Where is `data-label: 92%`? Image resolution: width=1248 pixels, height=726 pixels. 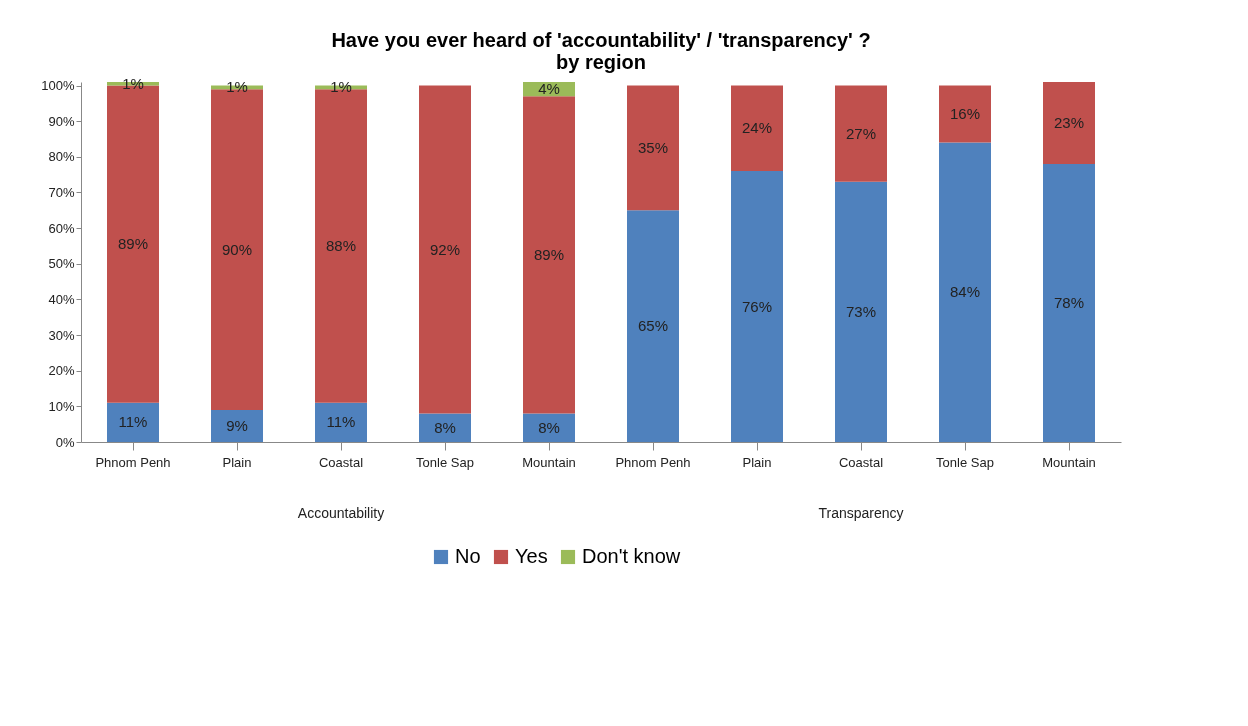 data-label: 92% is located at coordinates (445, 249).